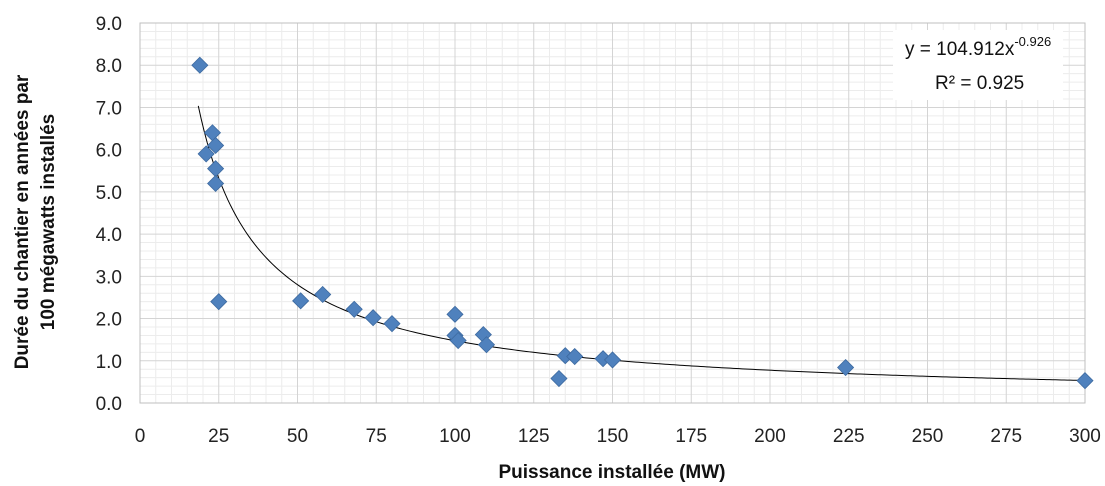 The width and height of the screenshot is (1105, 486). Describe the element at coordinates (22, 221) in the screenshot. I see `y-axis-title-line-1: Durée du chantier en années par` at that location.